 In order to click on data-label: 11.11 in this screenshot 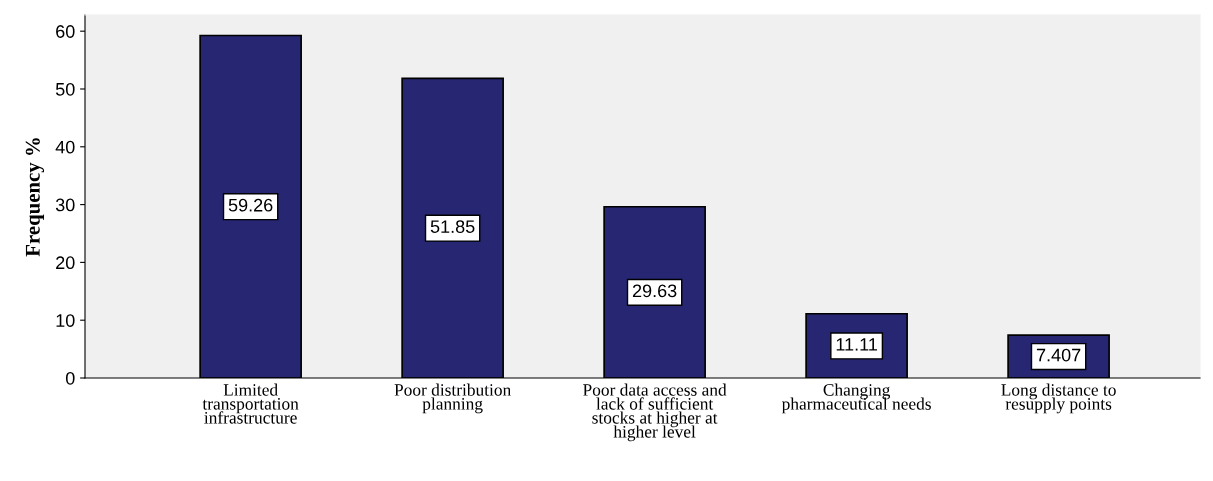, I will do `click(856, 344)`.